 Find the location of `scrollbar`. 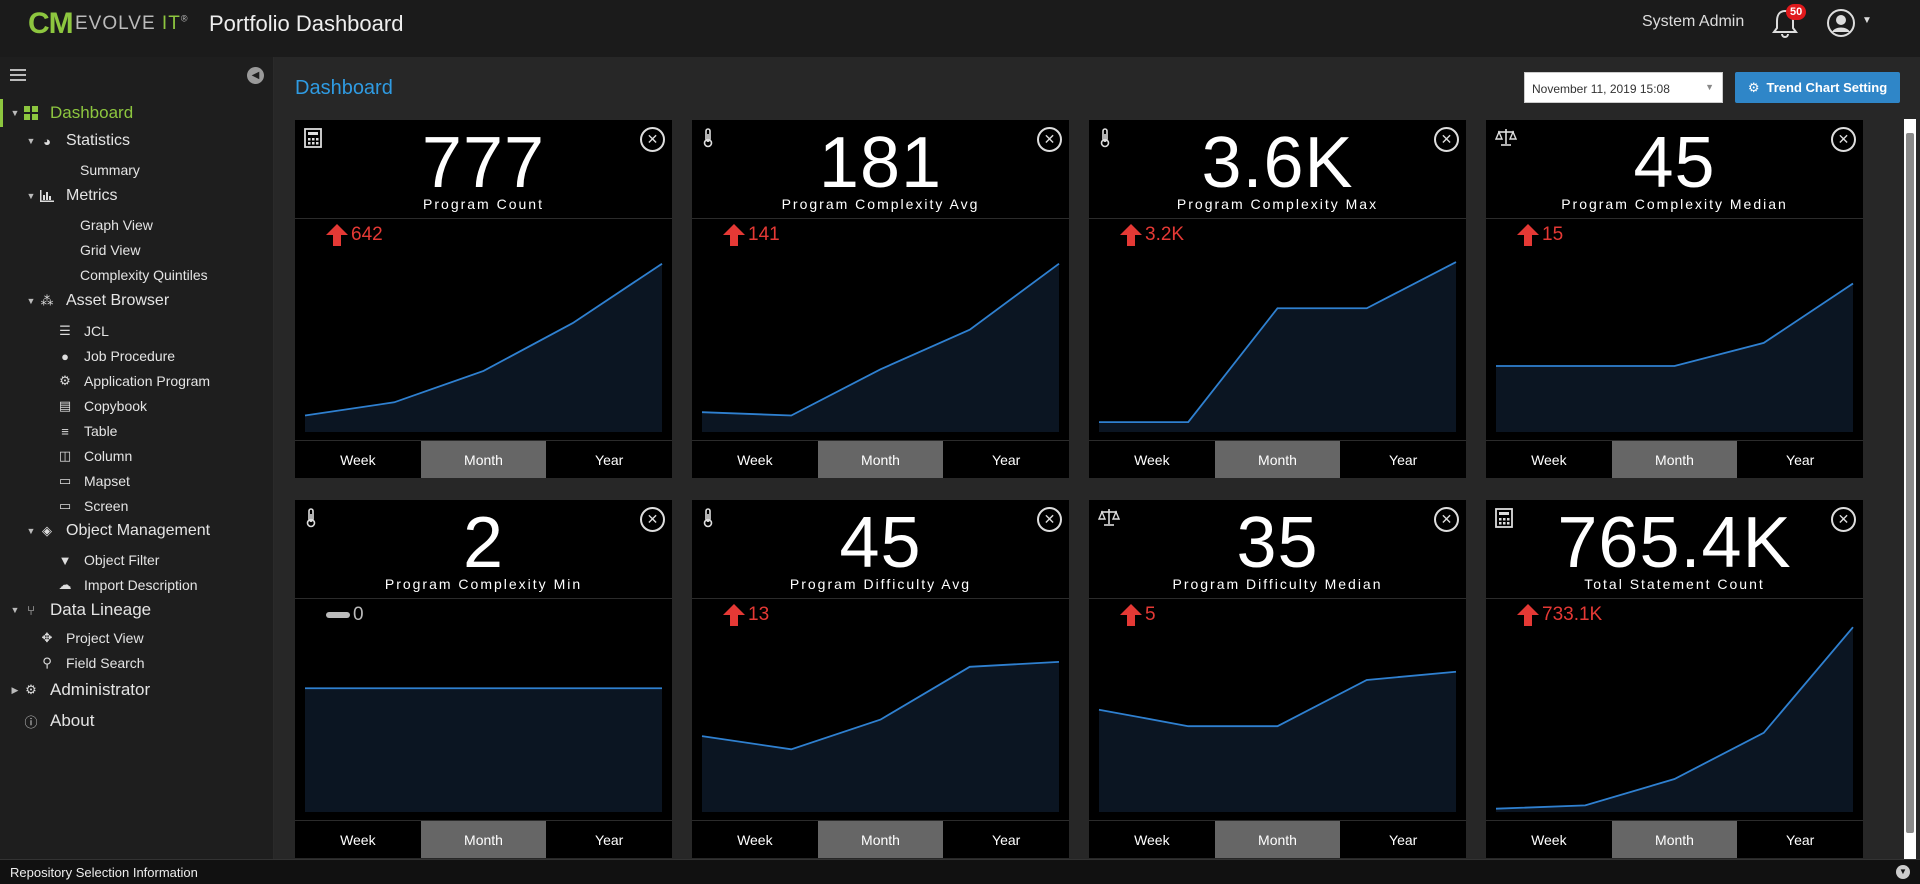

scrollbar is located at coordinates (1910, 489).